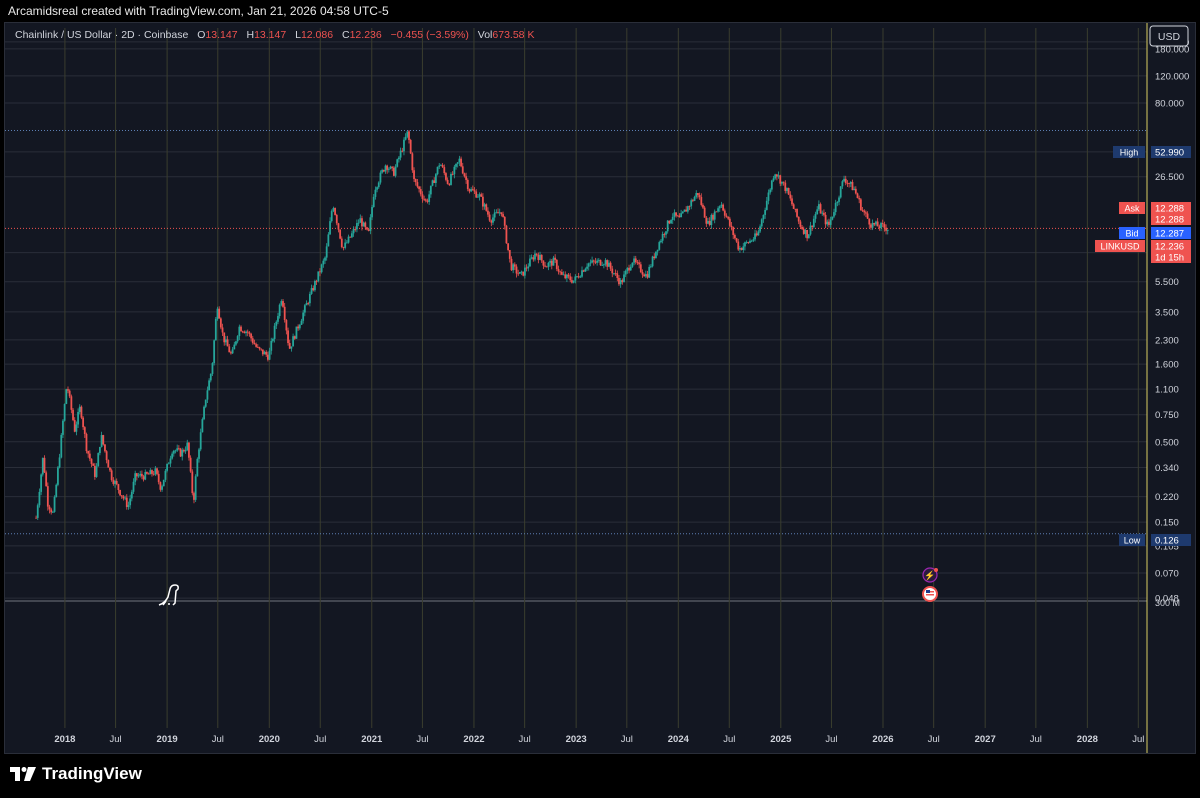 Image resolution: width=1200 pixels, height=798 pixels. I want to click on tradingview-brand: TradingView, so click(92, 773).